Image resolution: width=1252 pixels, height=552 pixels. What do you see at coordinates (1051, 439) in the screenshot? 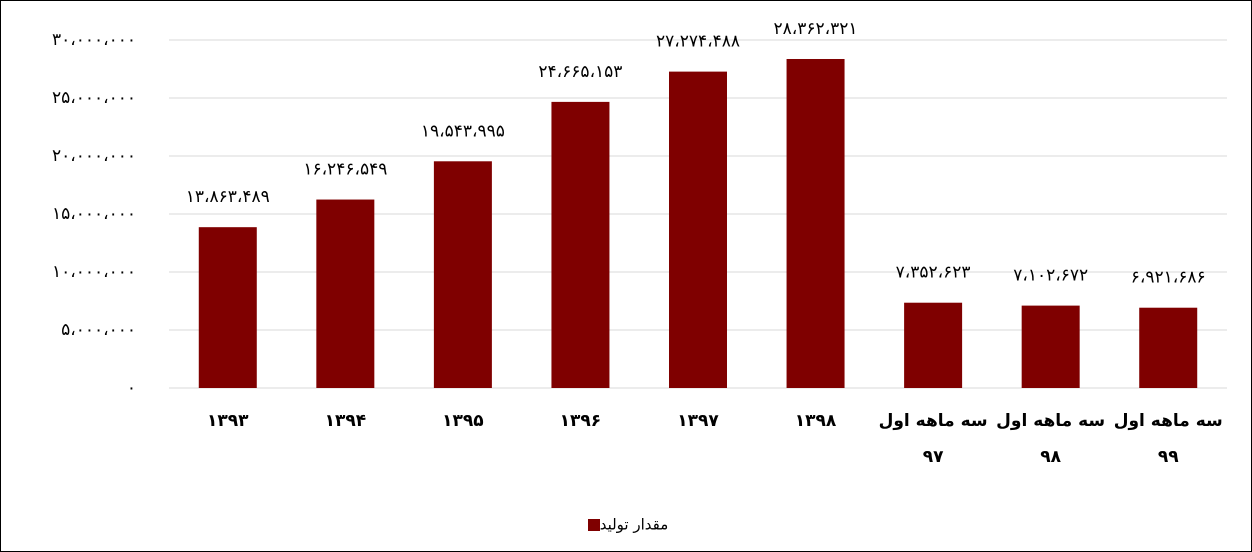
I see `x-tick-label: سه ماهه اول ۹۸` at bounding box center [1051, 439].